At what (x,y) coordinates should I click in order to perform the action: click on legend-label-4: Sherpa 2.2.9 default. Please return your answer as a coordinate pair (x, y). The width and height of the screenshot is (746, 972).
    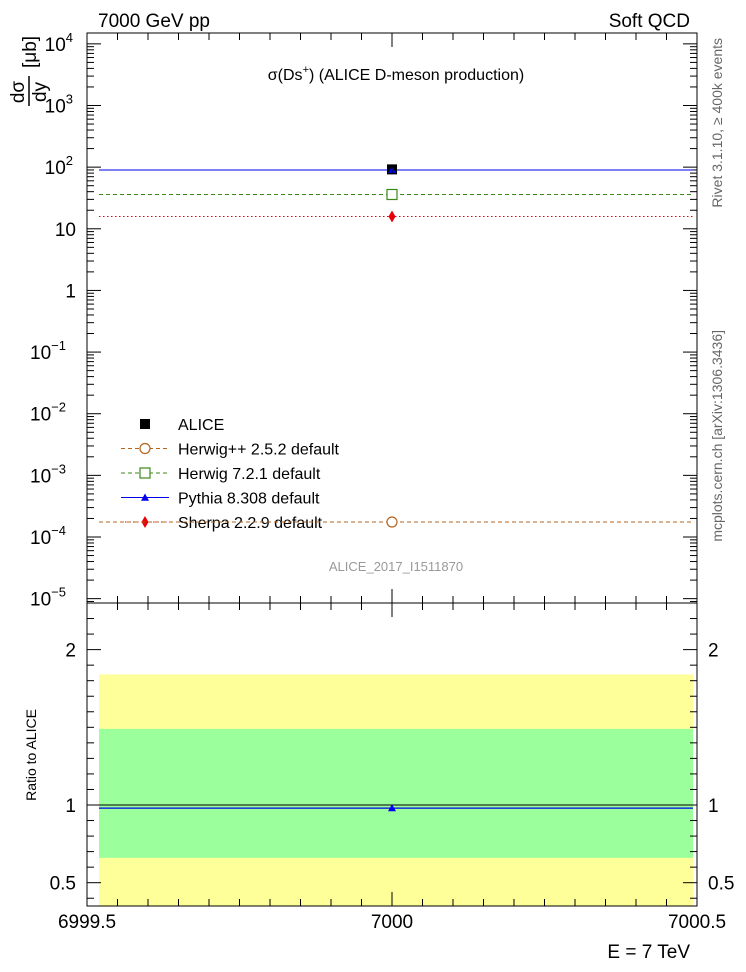
    Looking at the image, I should click on (250, 523).